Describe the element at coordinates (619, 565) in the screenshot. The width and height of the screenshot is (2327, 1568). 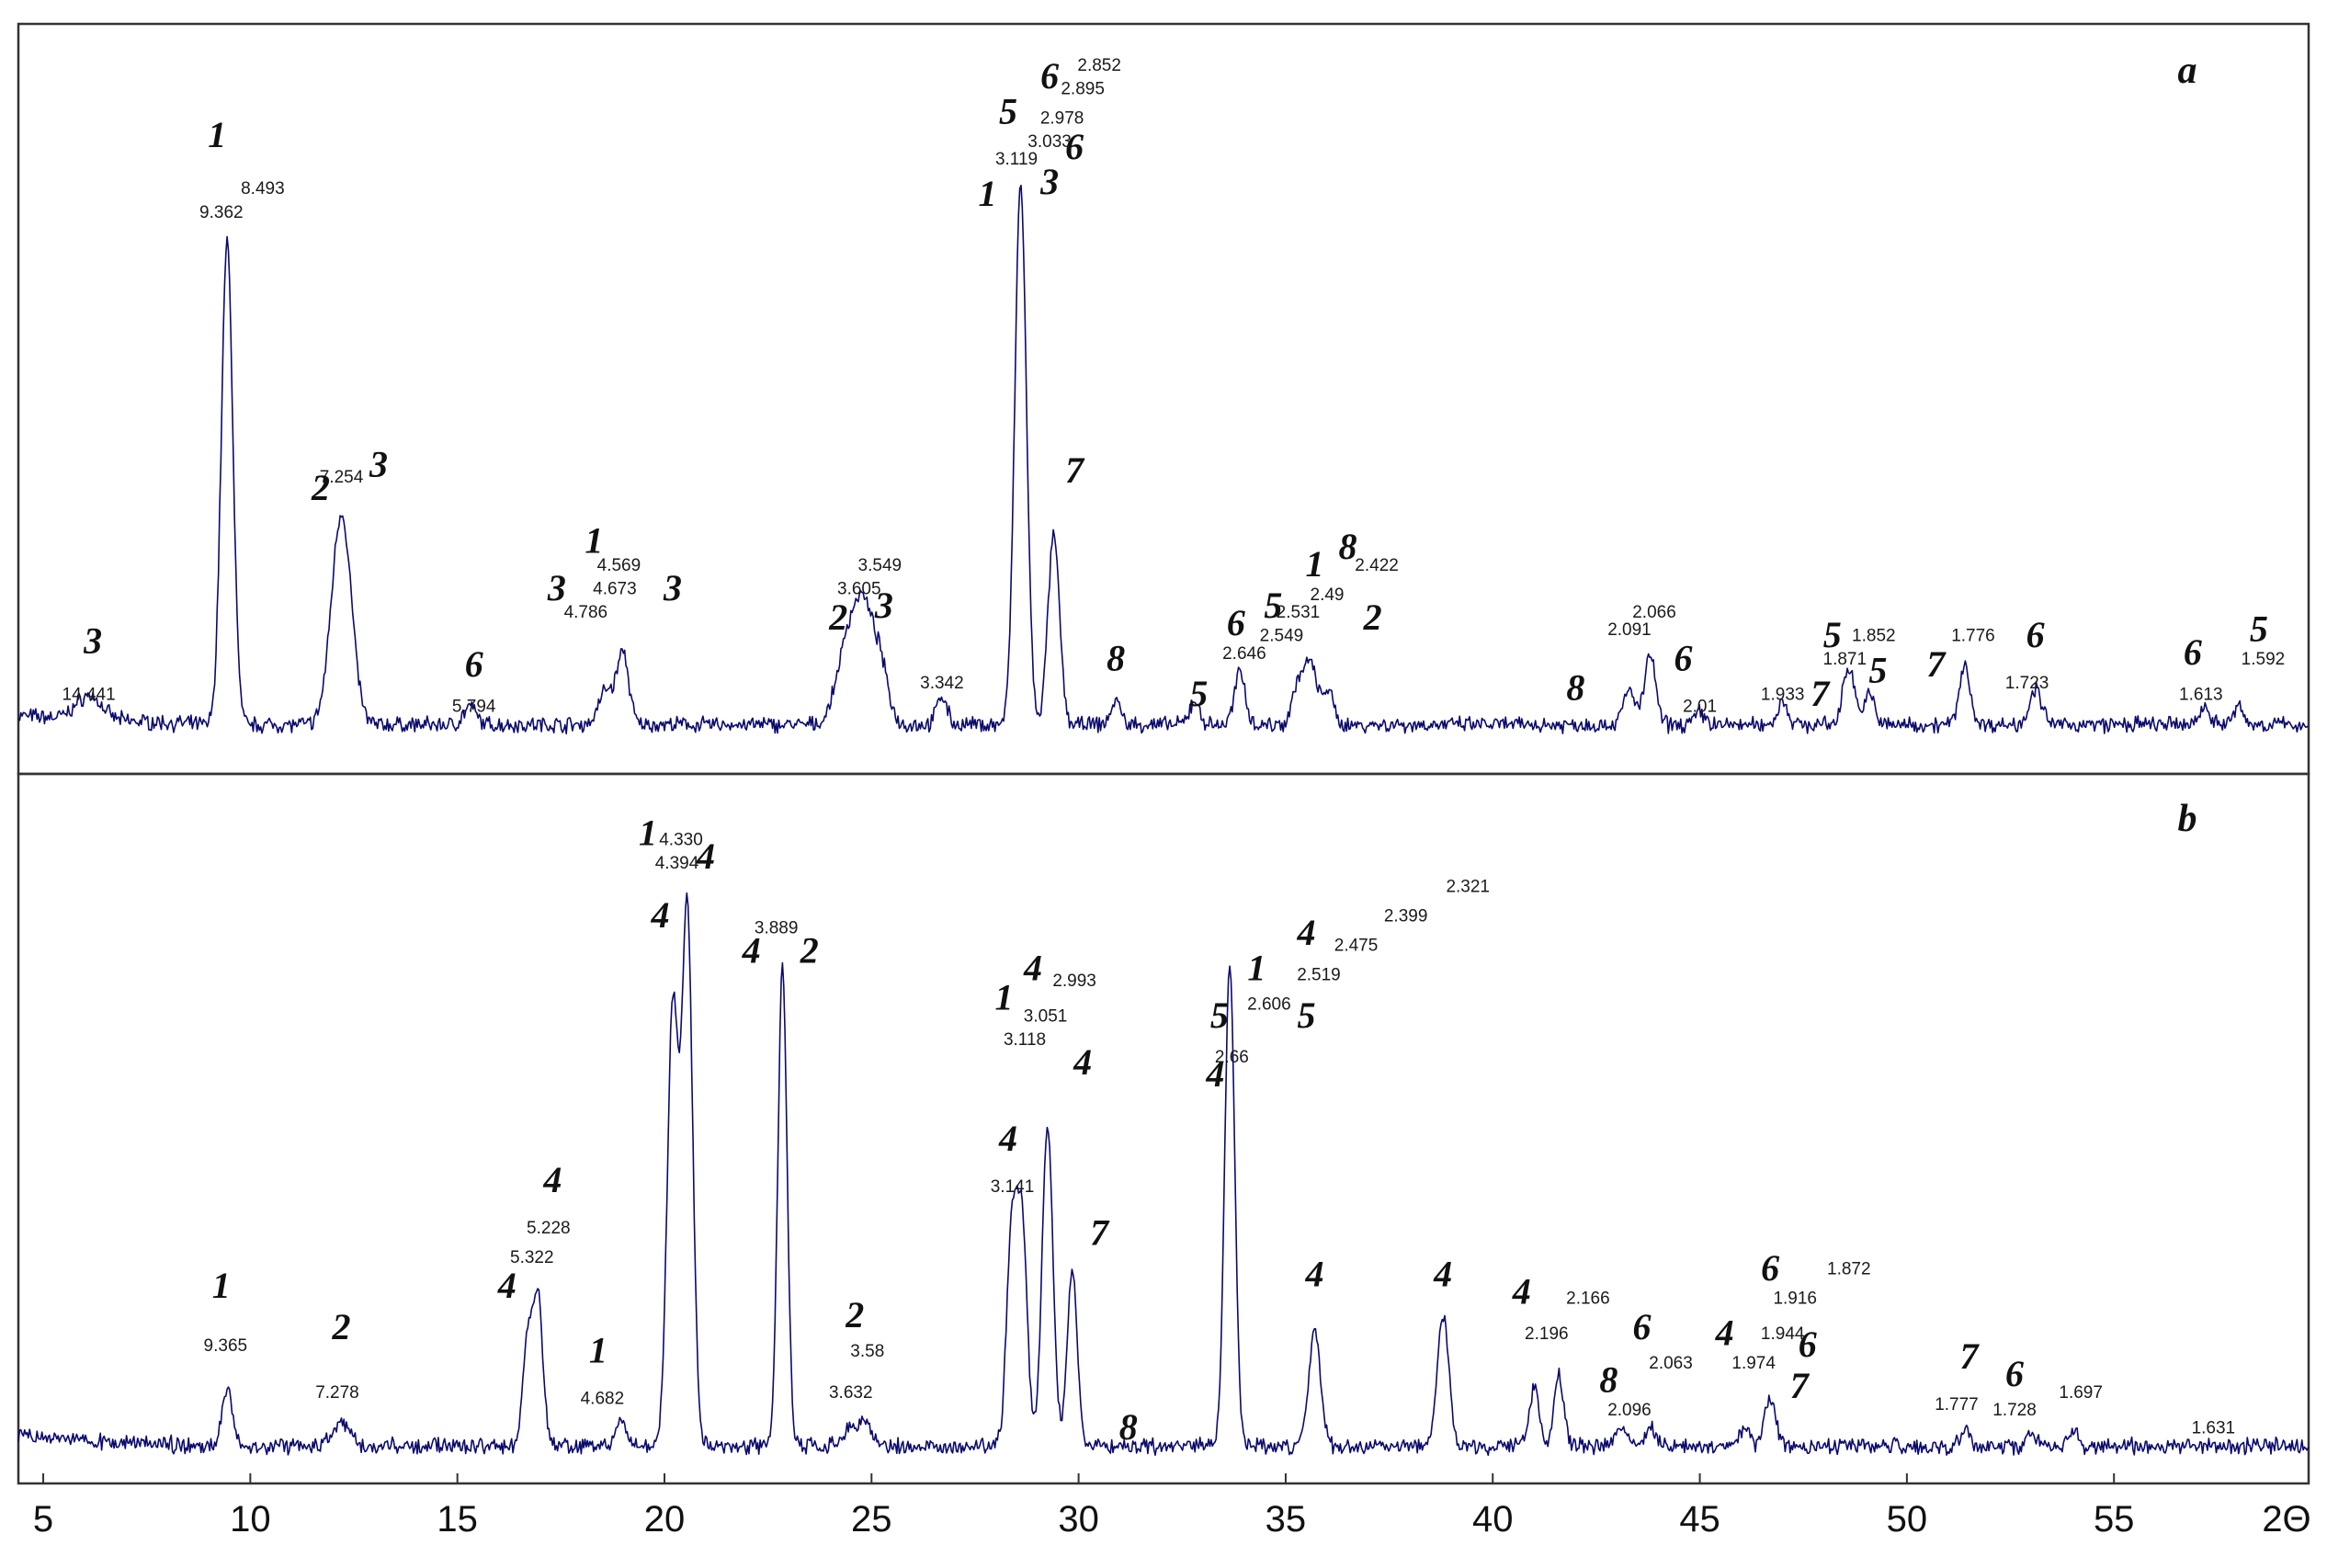
I see `d-spacing-label: 4.569` at that location.